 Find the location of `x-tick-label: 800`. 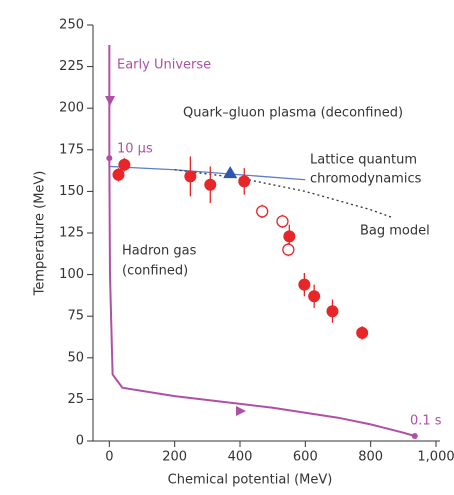

x-tick-label: 800 is located at coordinates (370, 457).